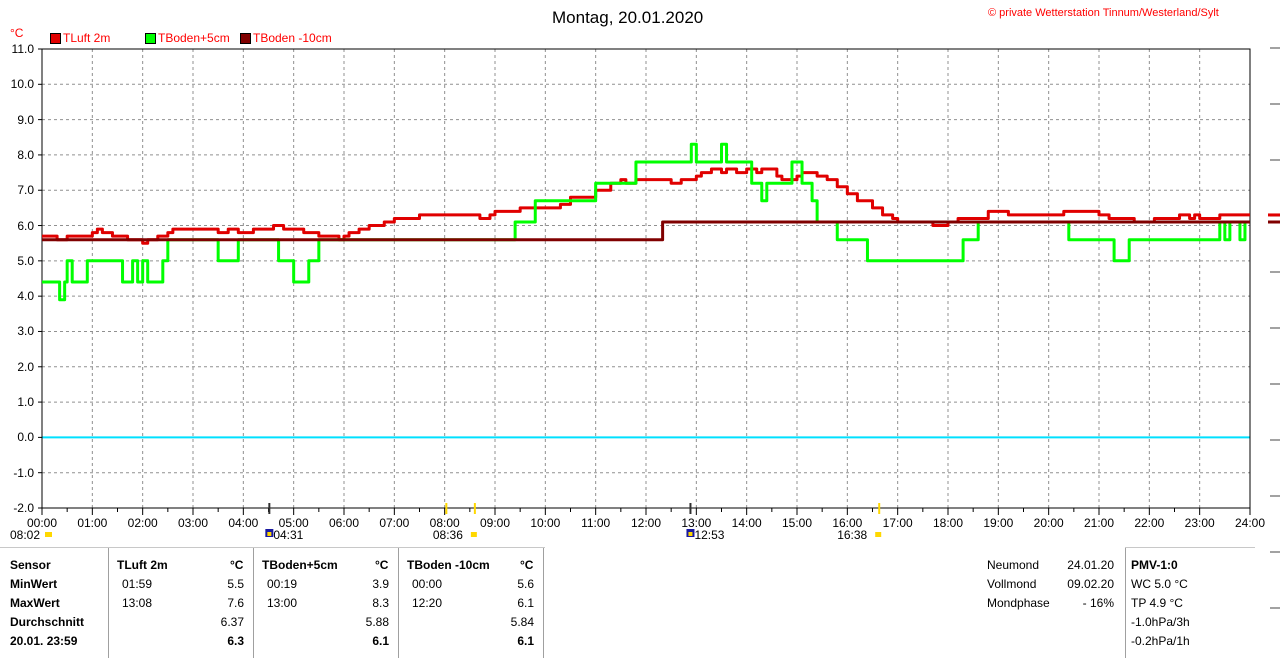 The width and height of the screenshot is (1280, 662). Describe the element at coordinates (35, 603) in the screenshot. I see `stats-row-label: MaxWert` at that location.